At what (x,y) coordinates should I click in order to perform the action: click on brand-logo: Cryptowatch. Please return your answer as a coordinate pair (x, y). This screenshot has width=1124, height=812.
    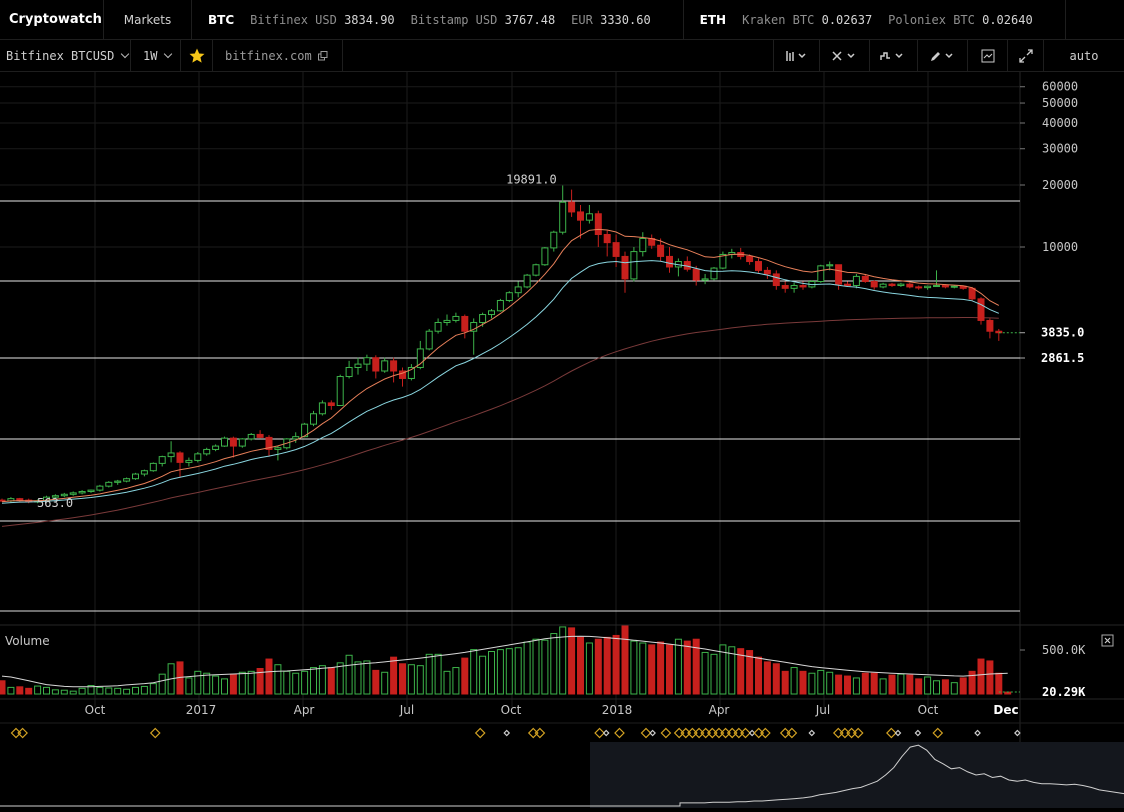
    Looking at the image, I should click on (52, 20).